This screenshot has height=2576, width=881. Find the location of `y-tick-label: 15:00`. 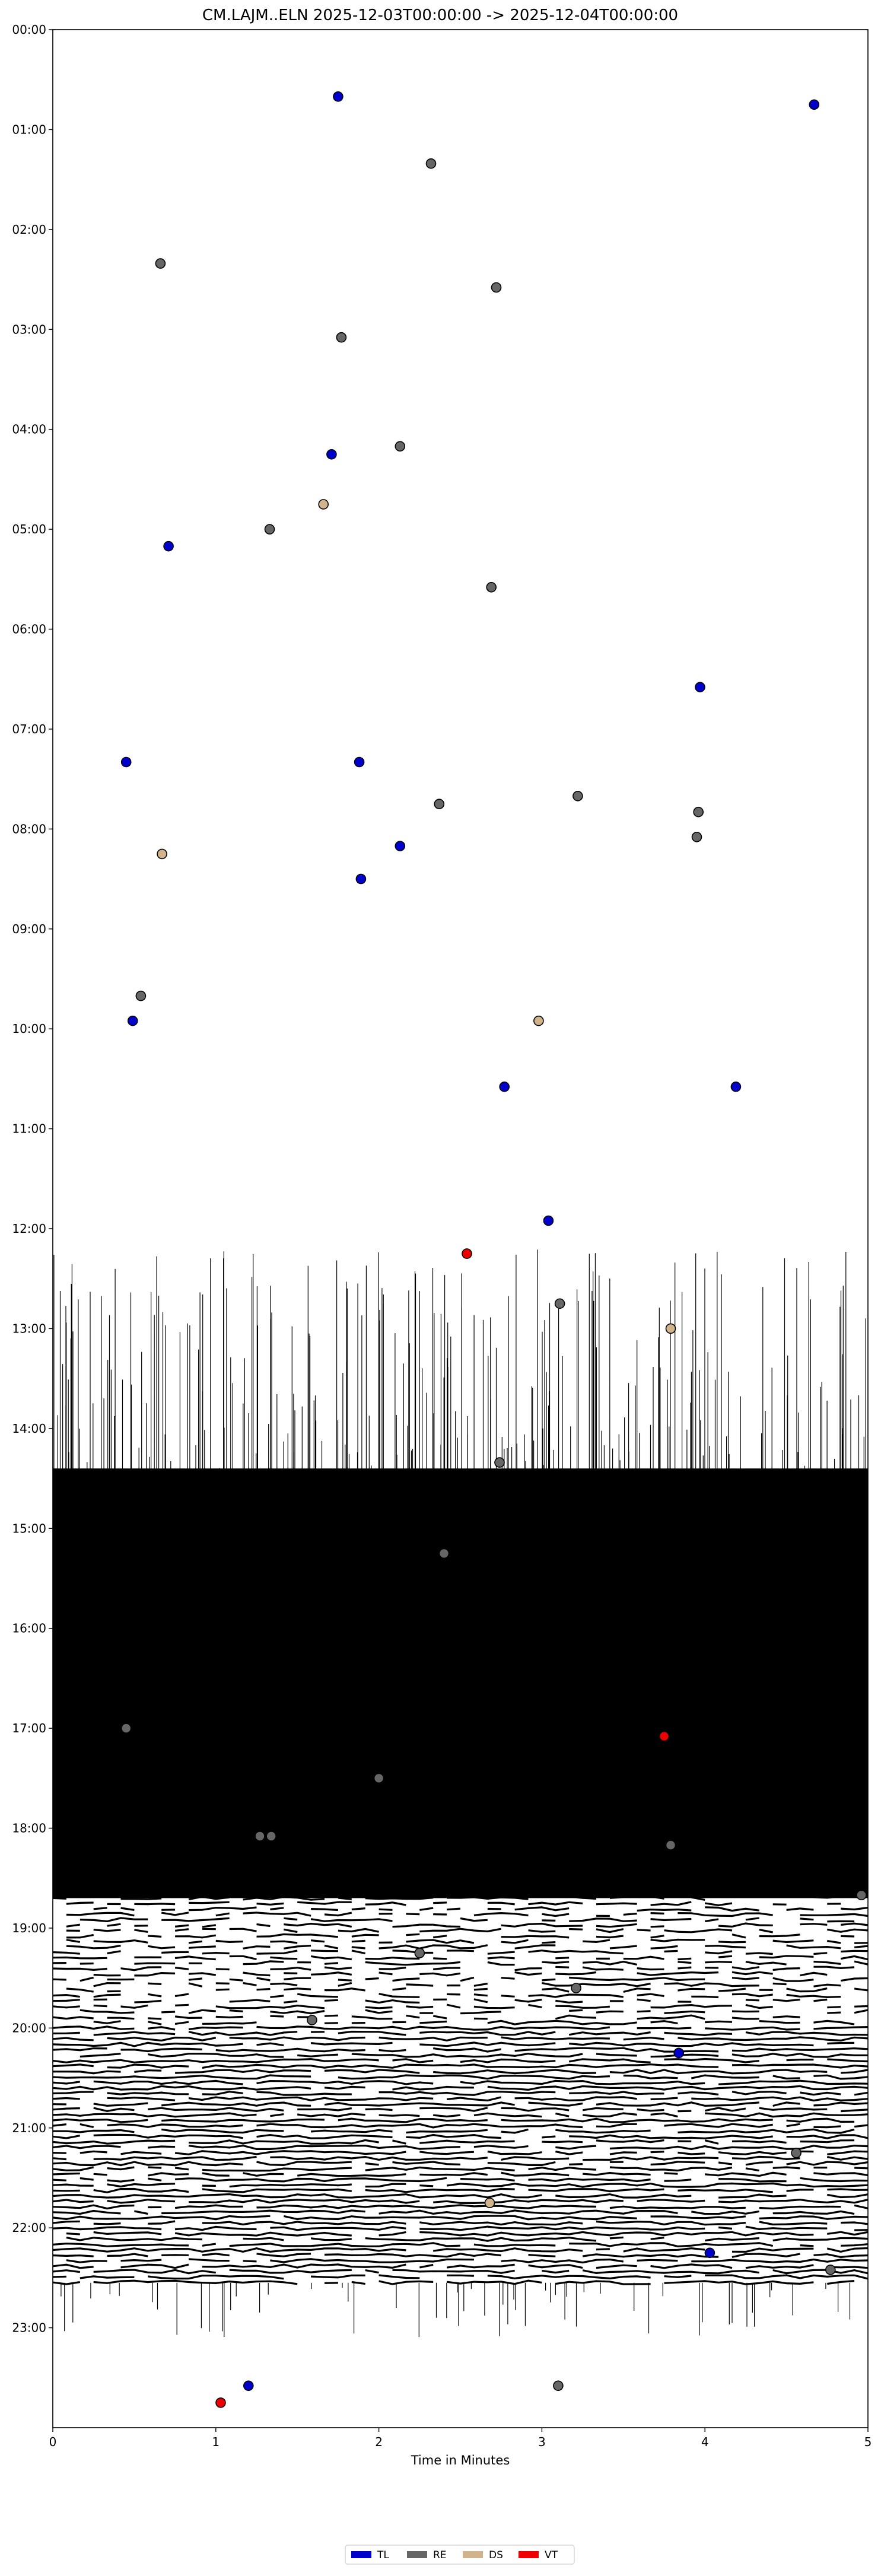

y-tick-label: 15:00 is located at coordinates (29, 1528).